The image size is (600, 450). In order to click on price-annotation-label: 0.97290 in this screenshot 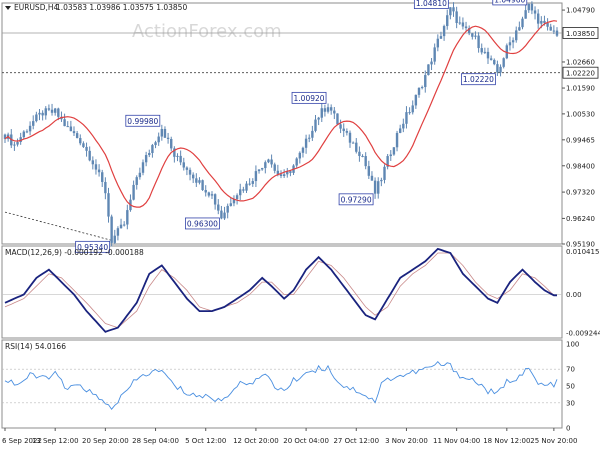, I will do `click(356, 199)`.